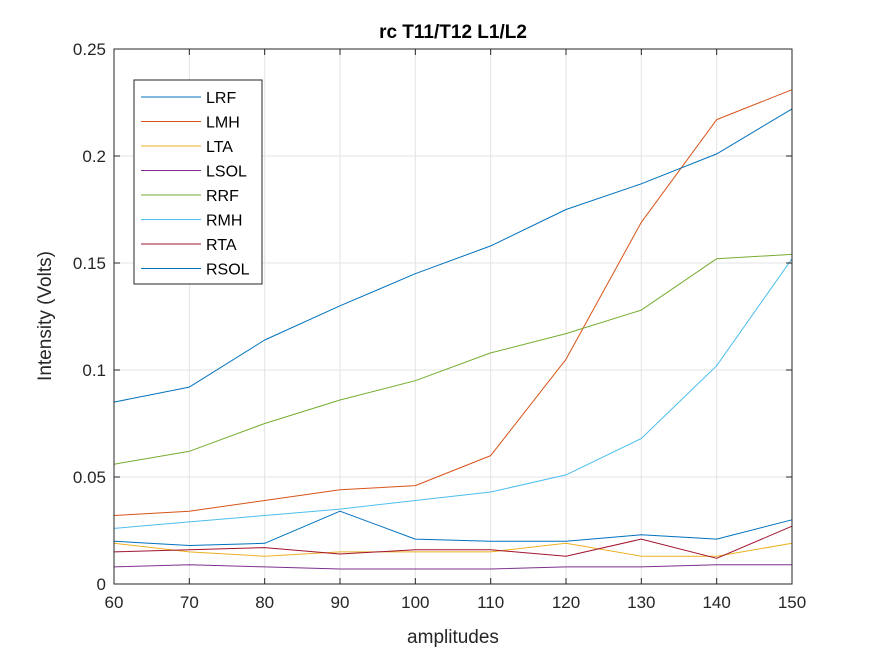 This screenshot has width=875, height=656. What do you see at coordinates (89, 49) in the screenshot?
I see `y-tick-label: 0.25` at bounding box center [89, 49].